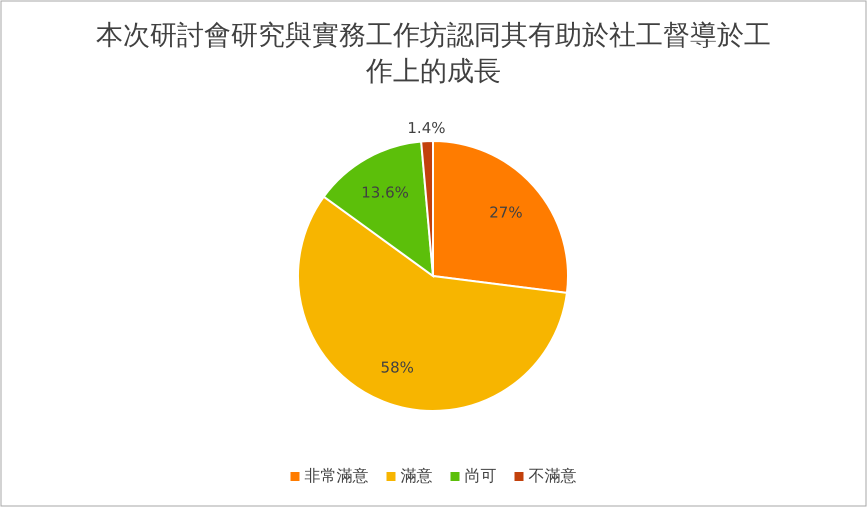  What do you see at coordinates (480, 475) in the screenshot?
I see `legend-label: 尚可` at bounding box center [480, 475].